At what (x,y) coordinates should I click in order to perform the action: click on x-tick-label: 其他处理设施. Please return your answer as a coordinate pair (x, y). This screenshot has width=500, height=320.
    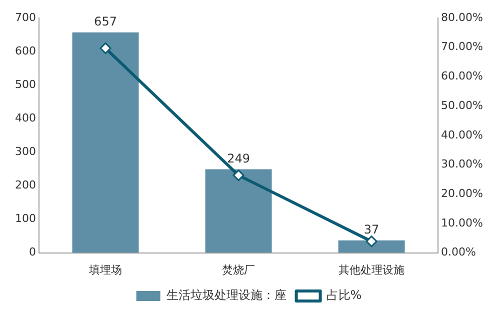
    Looking at the image, I should click on (371, 269).